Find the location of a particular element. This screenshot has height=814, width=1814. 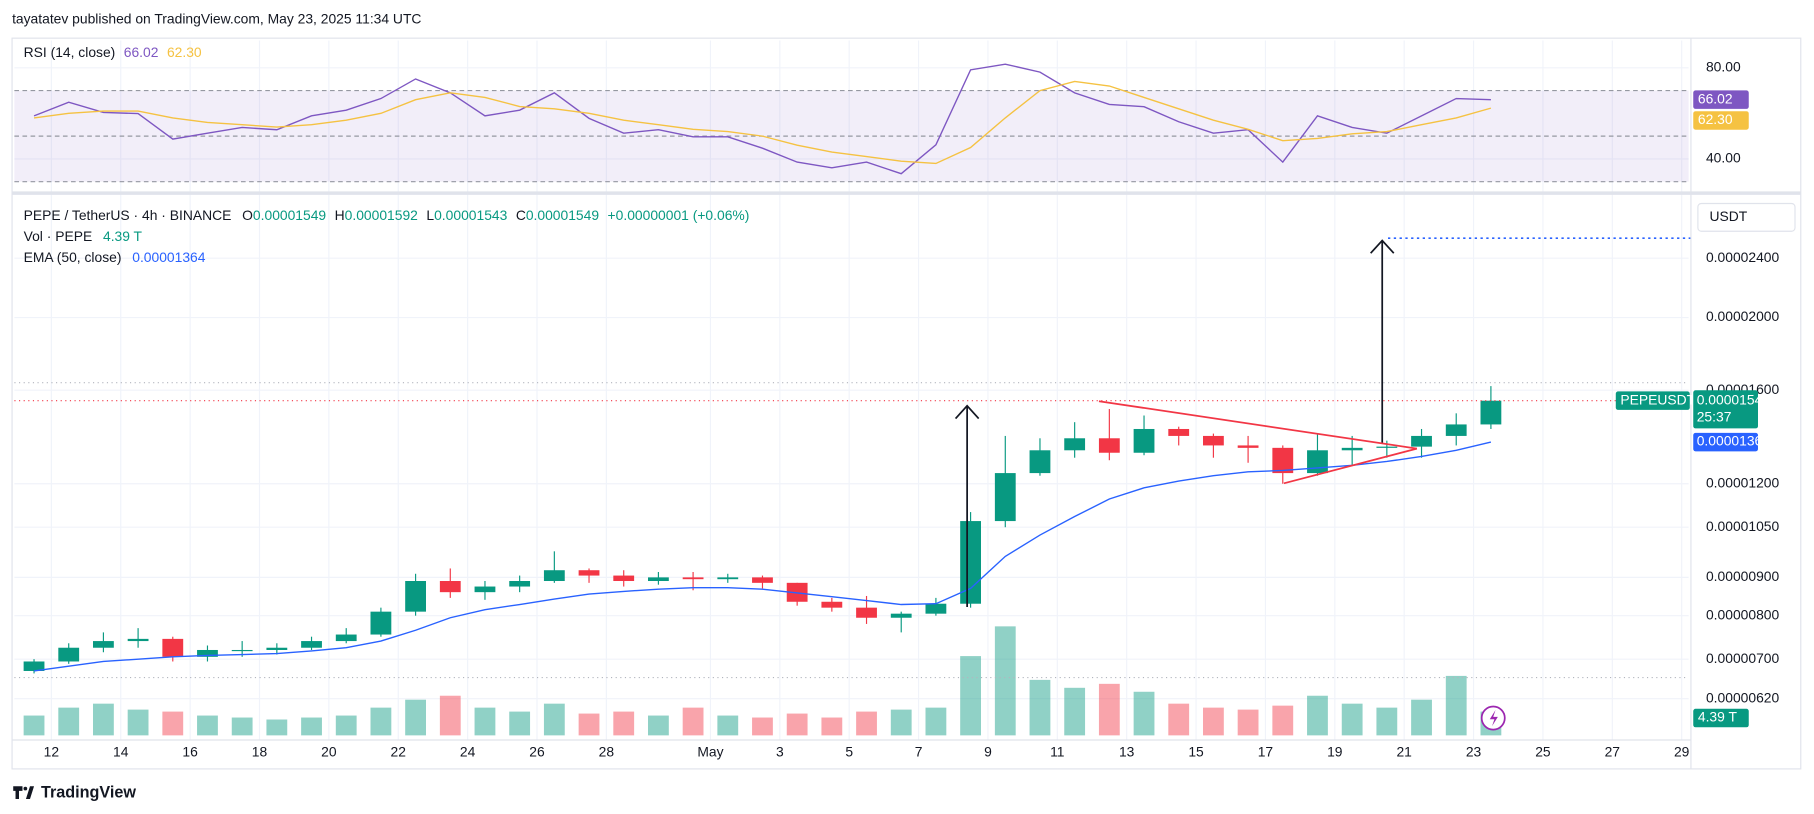

x-tick-label: 9 is located at coordinates (988, 751).